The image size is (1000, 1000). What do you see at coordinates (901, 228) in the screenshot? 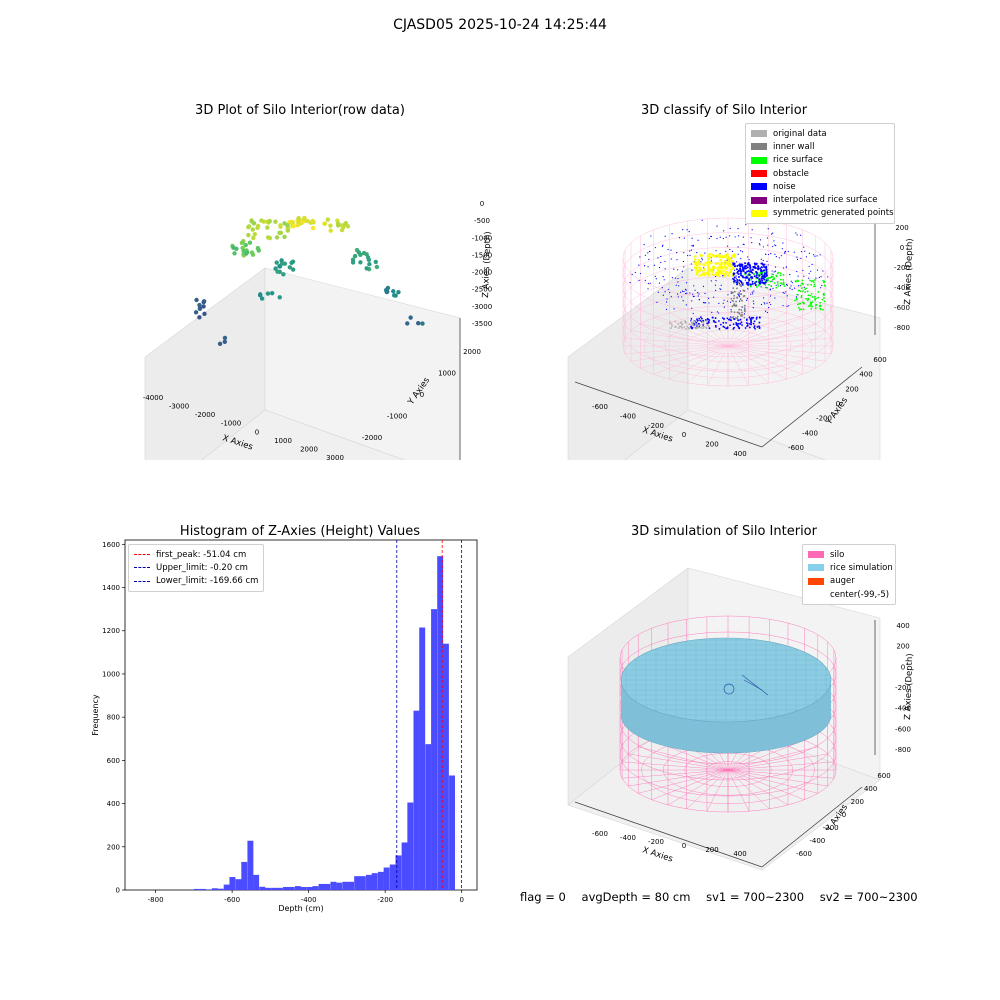
I see `classify-z-tick: 200` at bounding box center [901, 228].